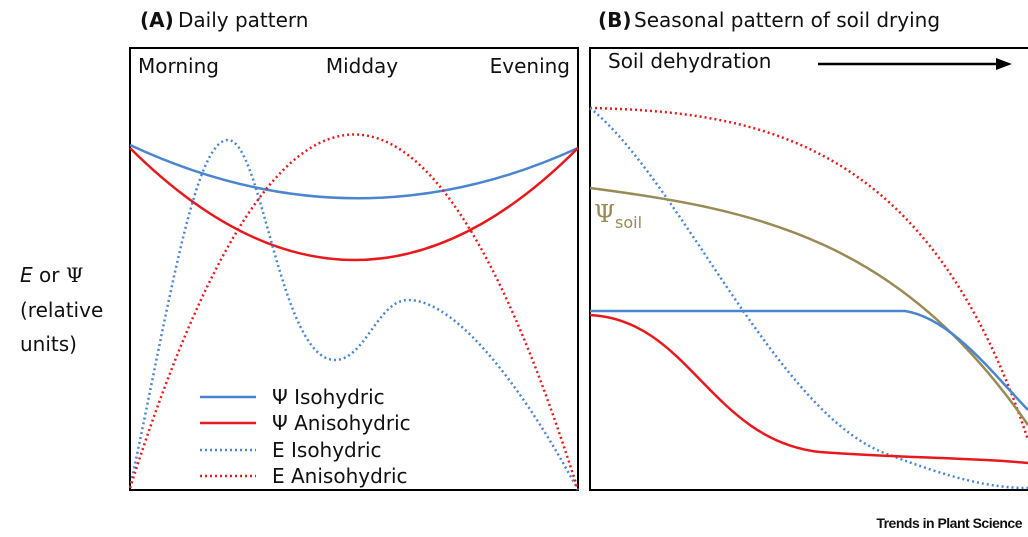  What do you see at coordinates (61, 310) in the screenshot?
I see `y-label-line: (relative` at bounding box center [61, 310].